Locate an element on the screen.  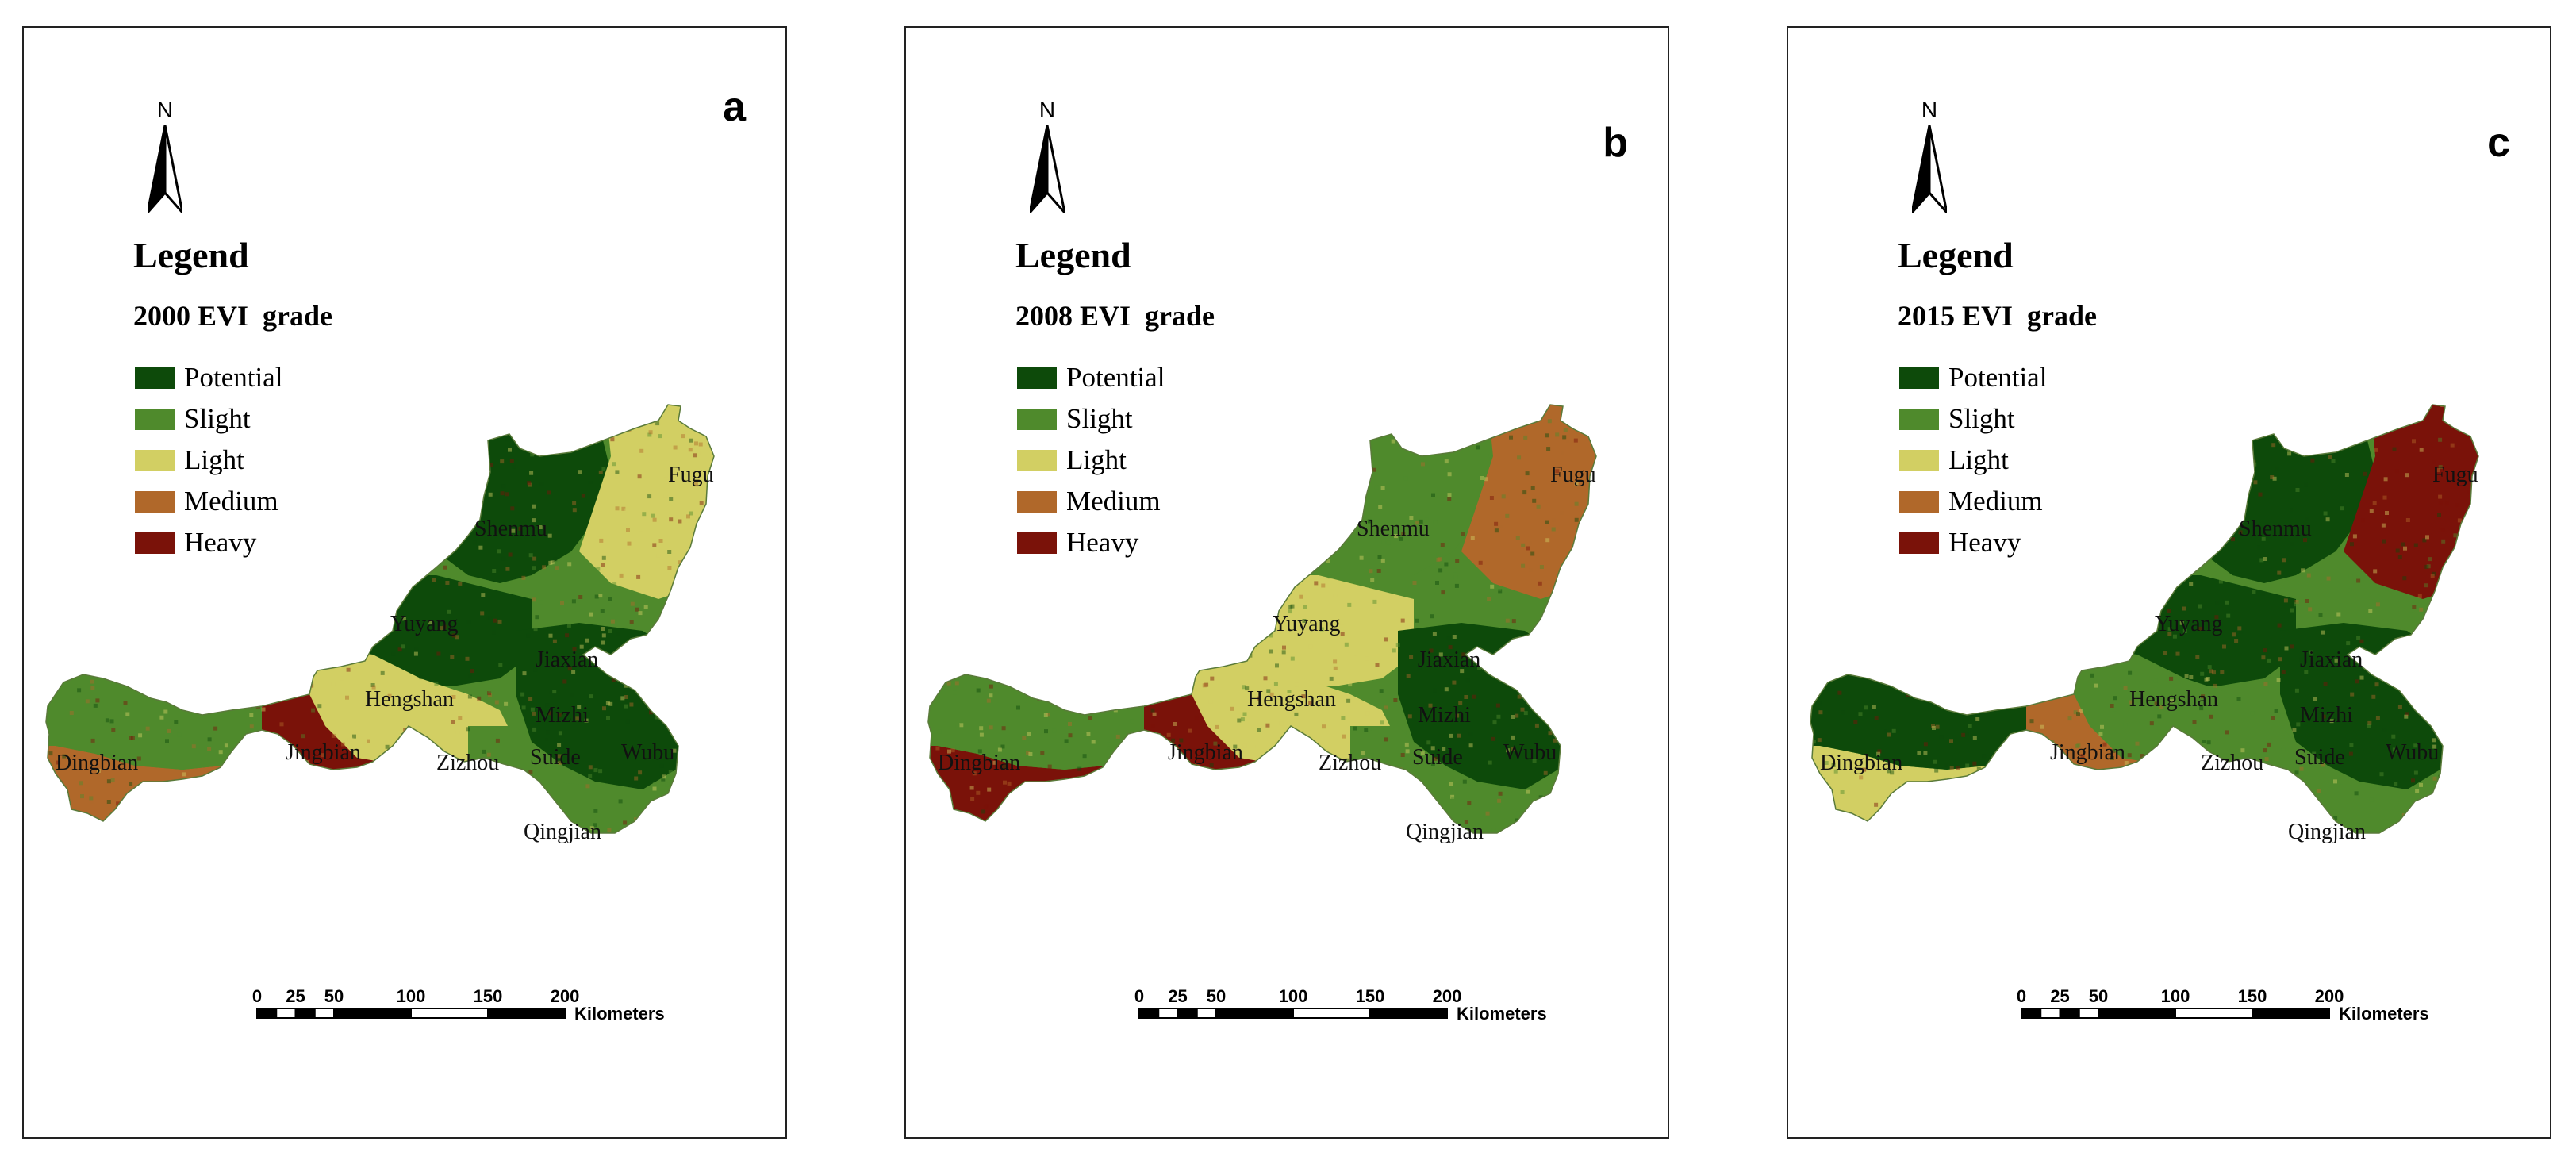
panel-letter: a is located at coordinates (734, 107).